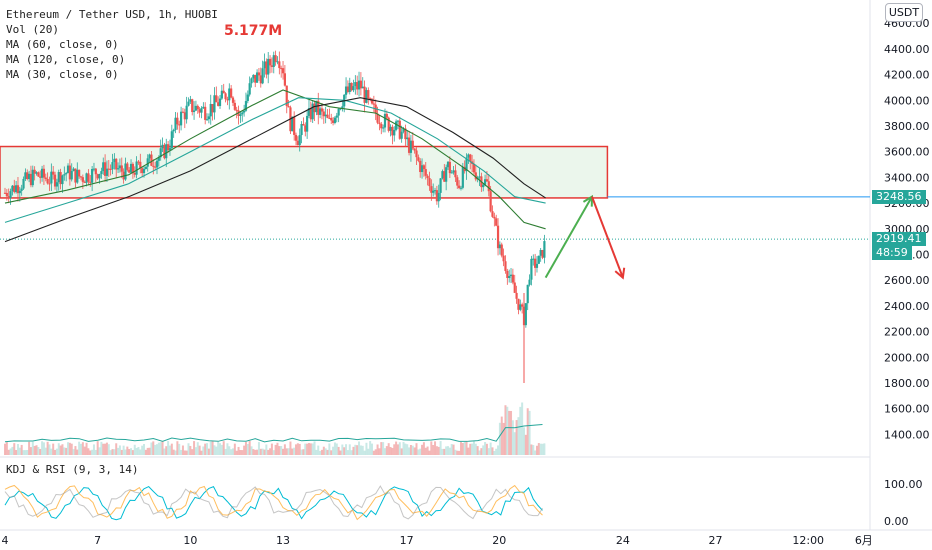 This screenshot has width=932, height=550. What do you see at coordinates (62, 74) in the screenshot?
I see `indicator-ma30: MA (30, close, 0)` at bounding box center [62, 74].